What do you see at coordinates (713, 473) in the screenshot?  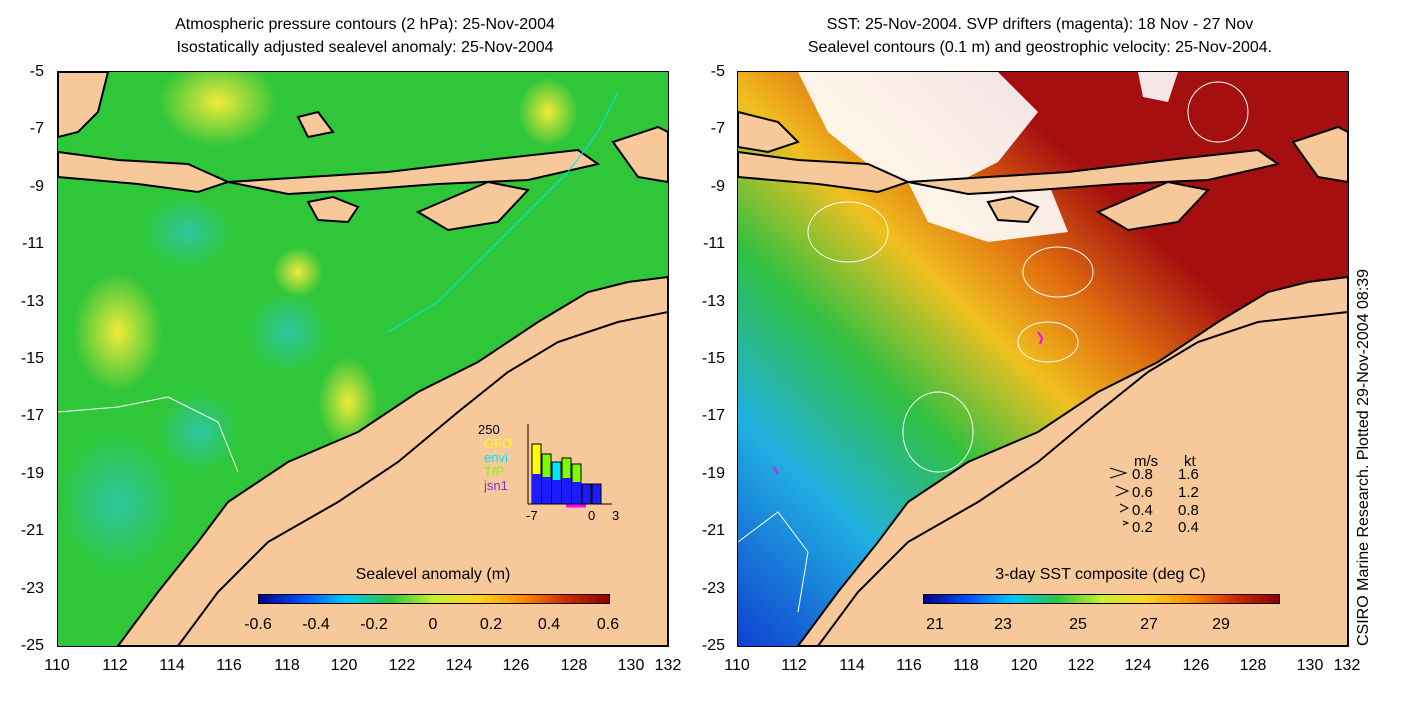 I see `right-ytick: -19` at bounding box center [713, 473].